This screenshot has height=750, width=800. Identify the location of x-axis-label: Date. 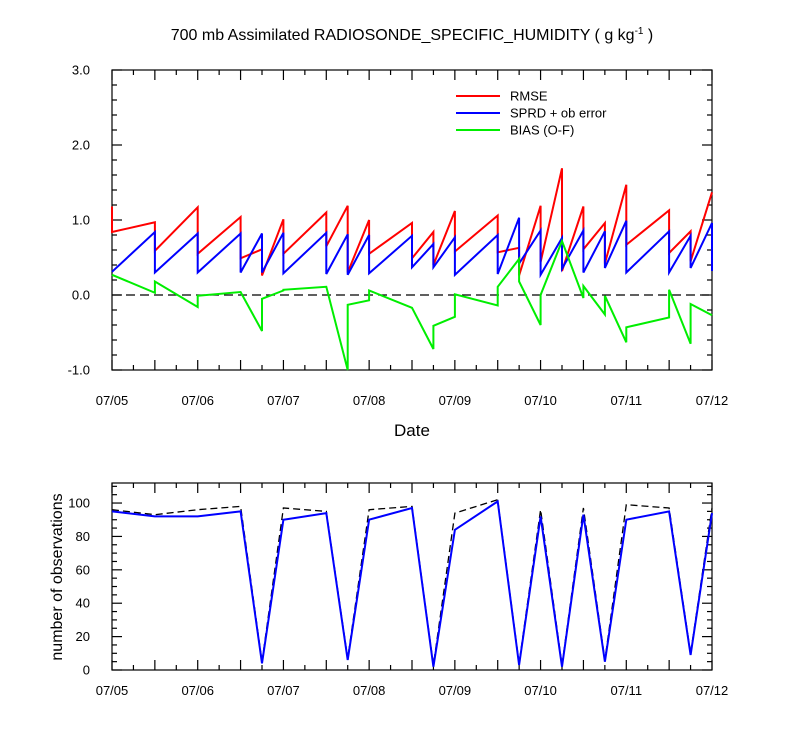
(412, 430).